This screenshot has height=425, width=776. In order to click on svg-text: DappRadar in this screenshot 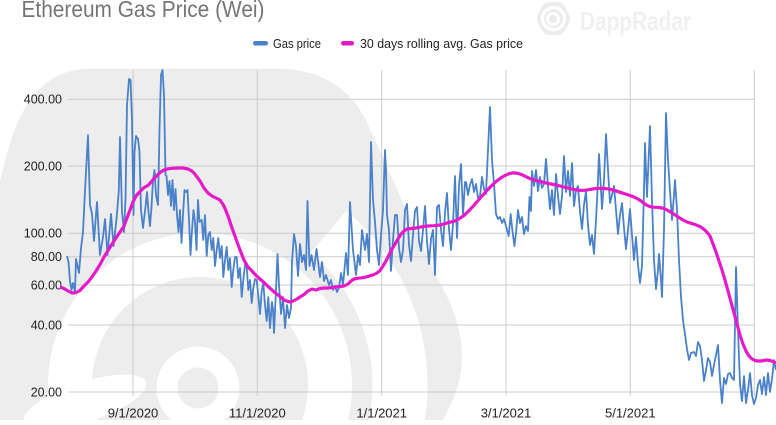, I will do `click(635, 21)`.